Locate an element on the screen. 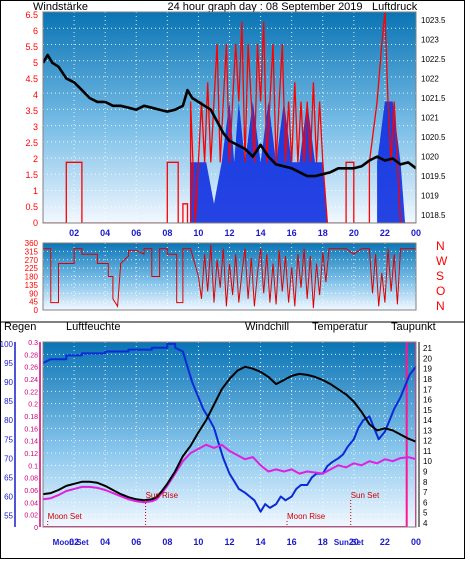 This screenshot has height=562, width=470. temperature-tick-label: 21 is located at coordinates (427, 348).